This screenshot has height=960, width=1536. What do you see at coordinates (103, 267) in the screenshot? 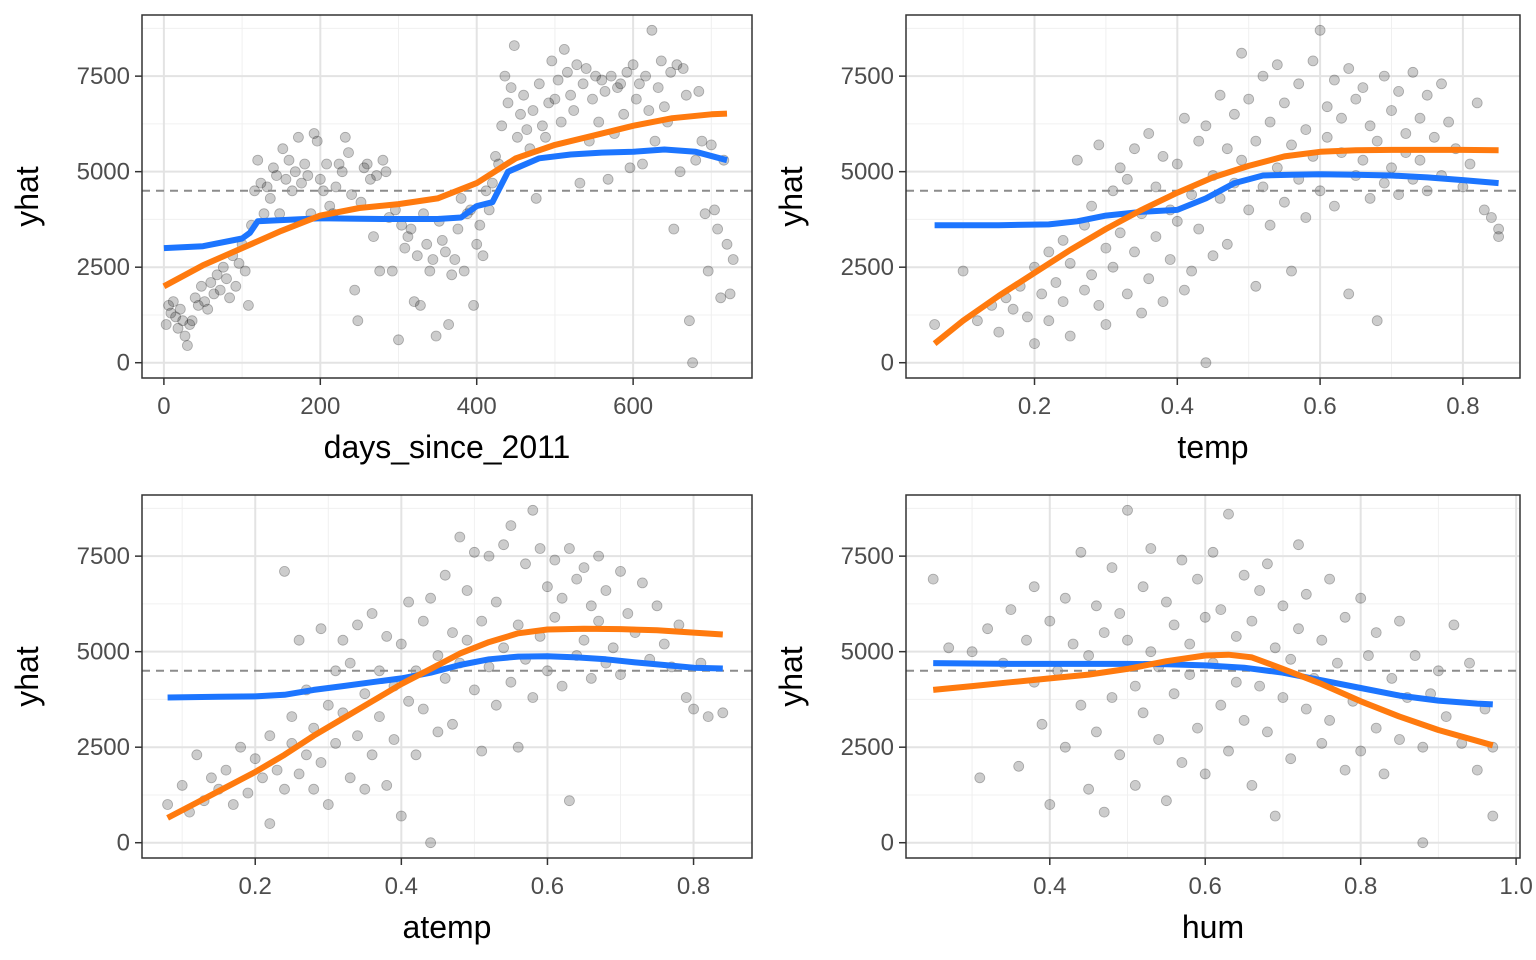
I see `y-tick-label: 2500` at bounding box center [103, 267].